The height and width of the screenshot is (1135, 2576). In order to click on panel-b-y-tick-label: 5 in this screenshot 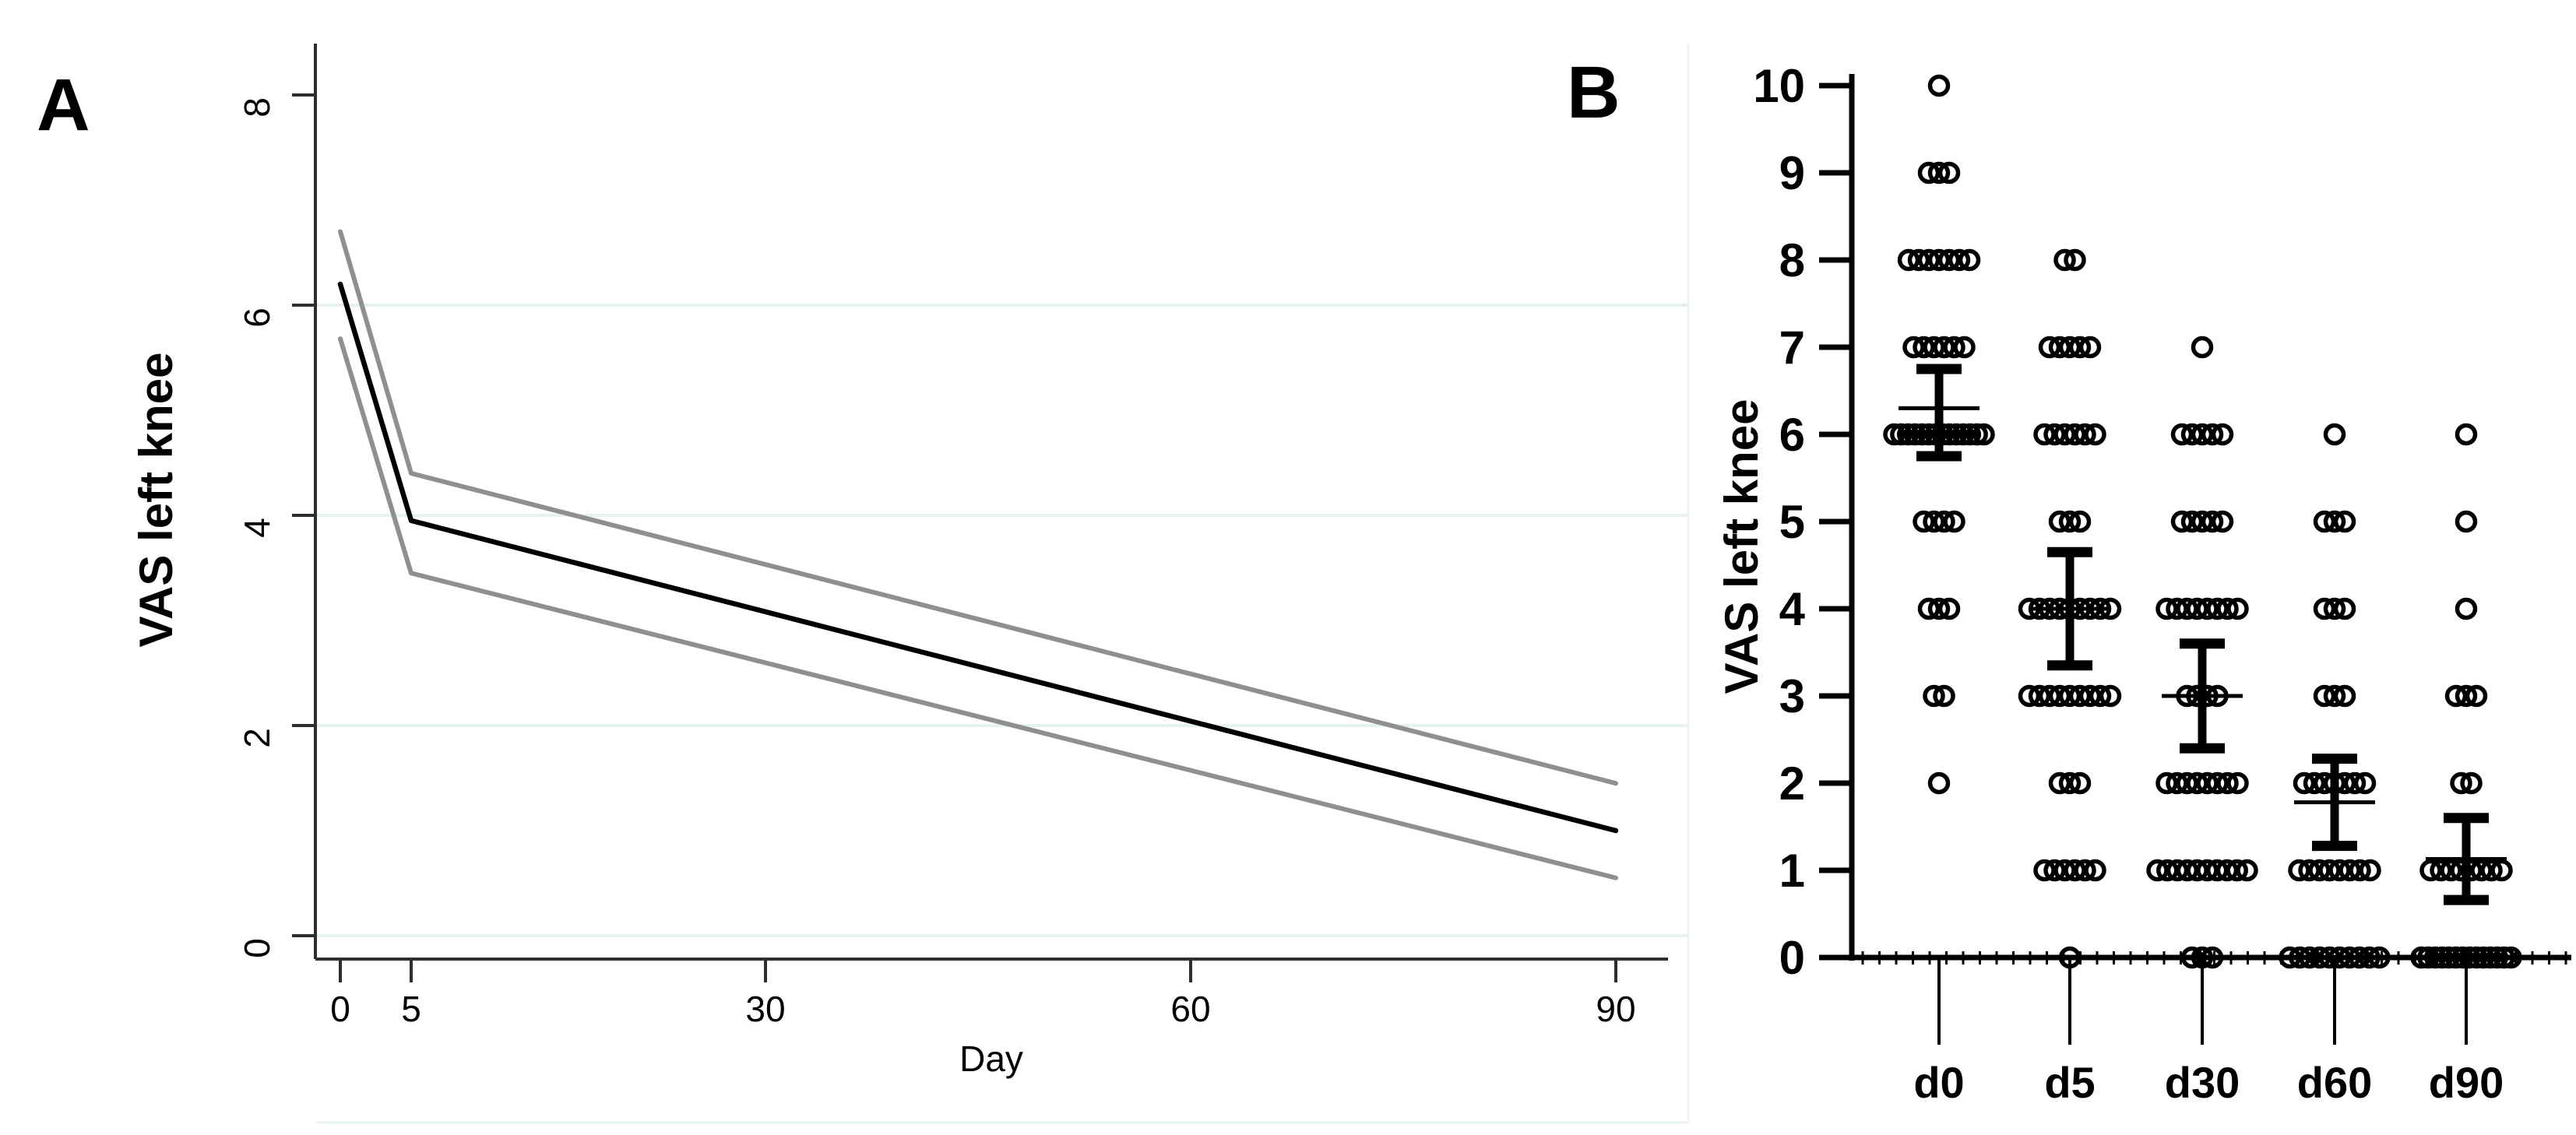, I will do `click(1792, 522)`.